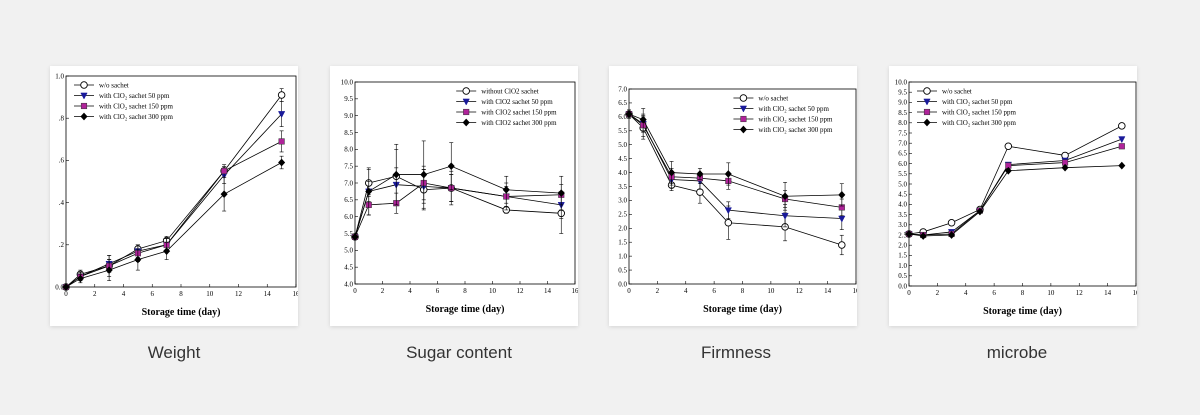 The image size is (1200, 415). Describe the element at coordinates (902, 103) in the screenshot. I see `y-tick-label: 9.0` at that location.